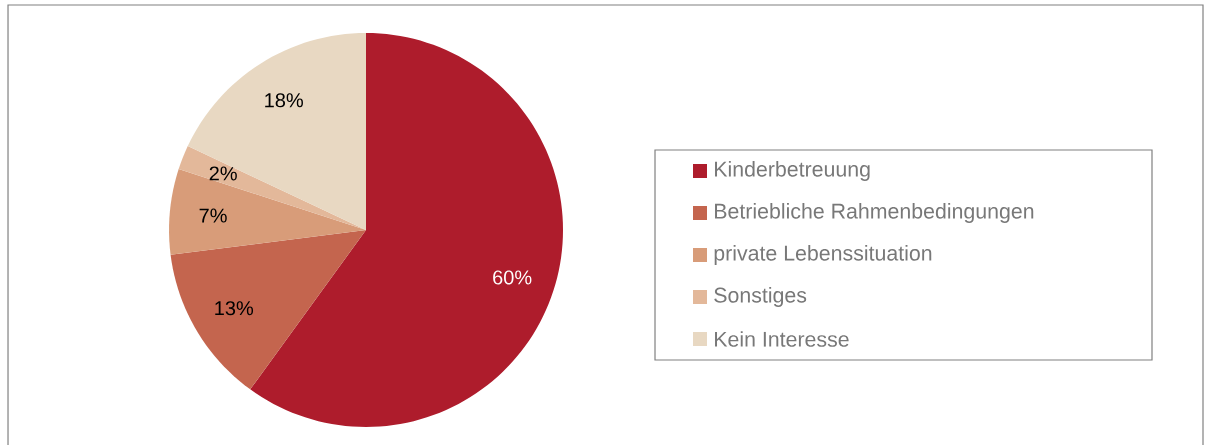  Describe the element at coordinates (823, 255) in the screenshot. I see `legend-label: private Lebenssituation` at that location.